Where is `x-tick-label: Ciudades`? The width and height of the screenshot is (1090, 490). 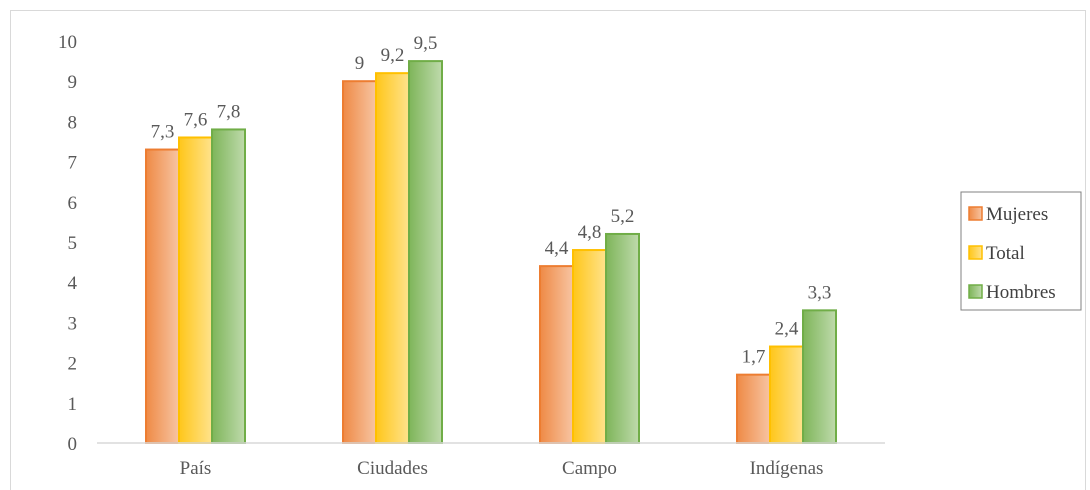 x-tick-label: Ciudades is located at coordinates (392, 468).